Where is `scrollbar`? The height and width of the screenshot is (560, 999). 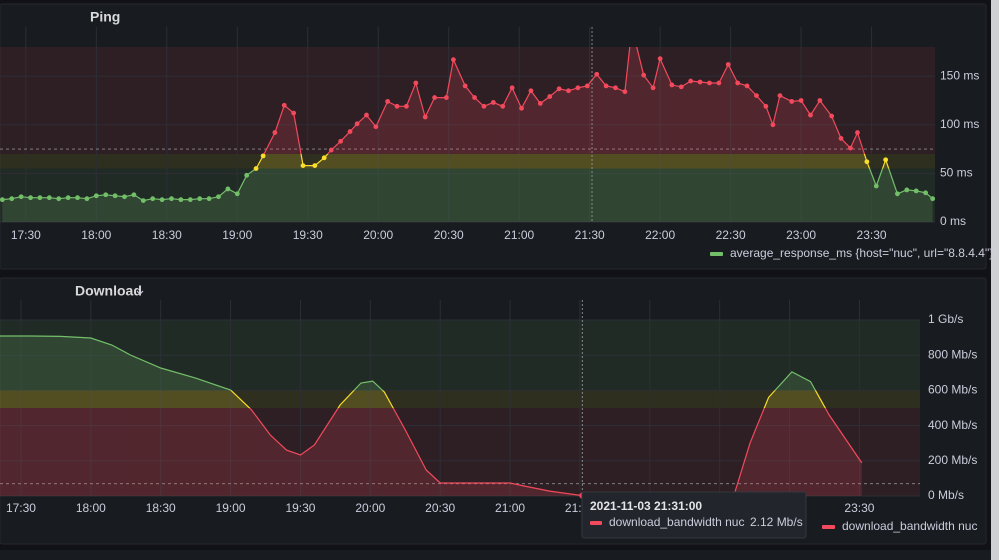
scrollbar is located at coordinates (995, 280).